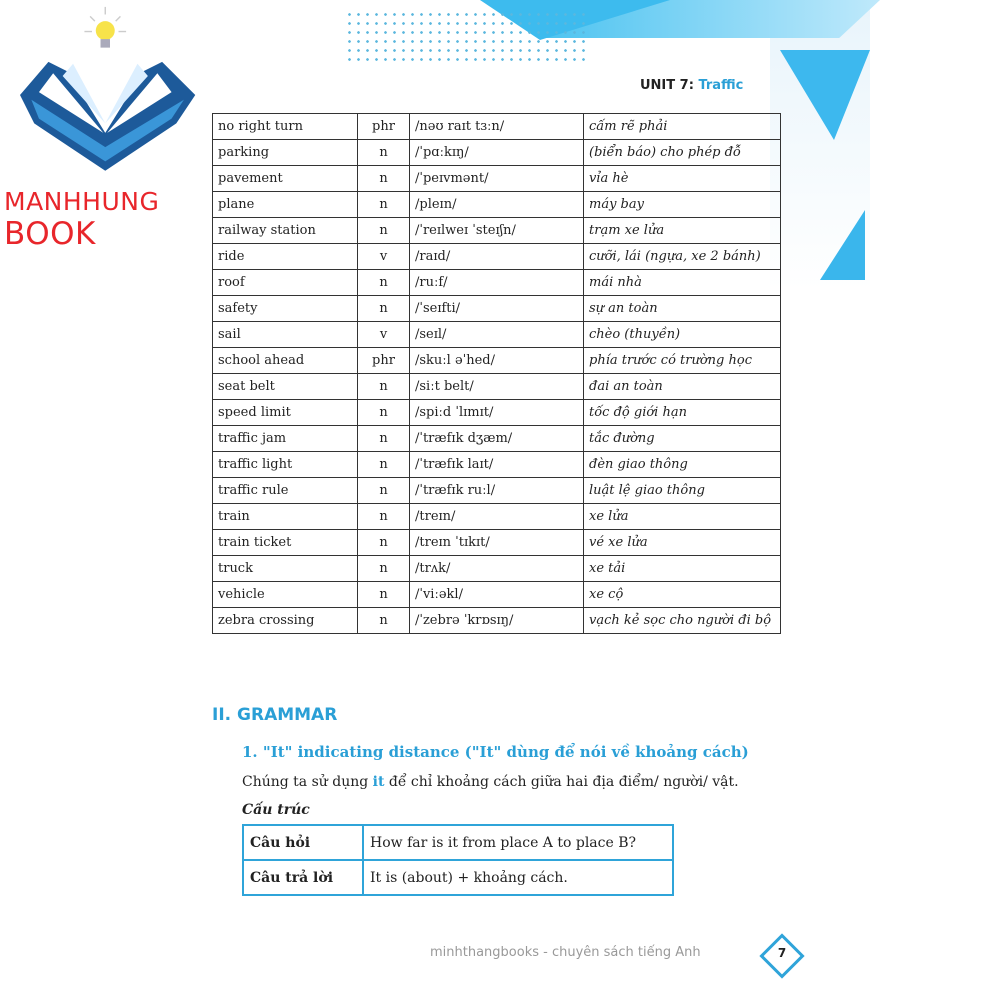 The image size is (1008, 1008). I want to click on table-row: sail v/seɪl/chèo (thuyền), so click(496, 334).